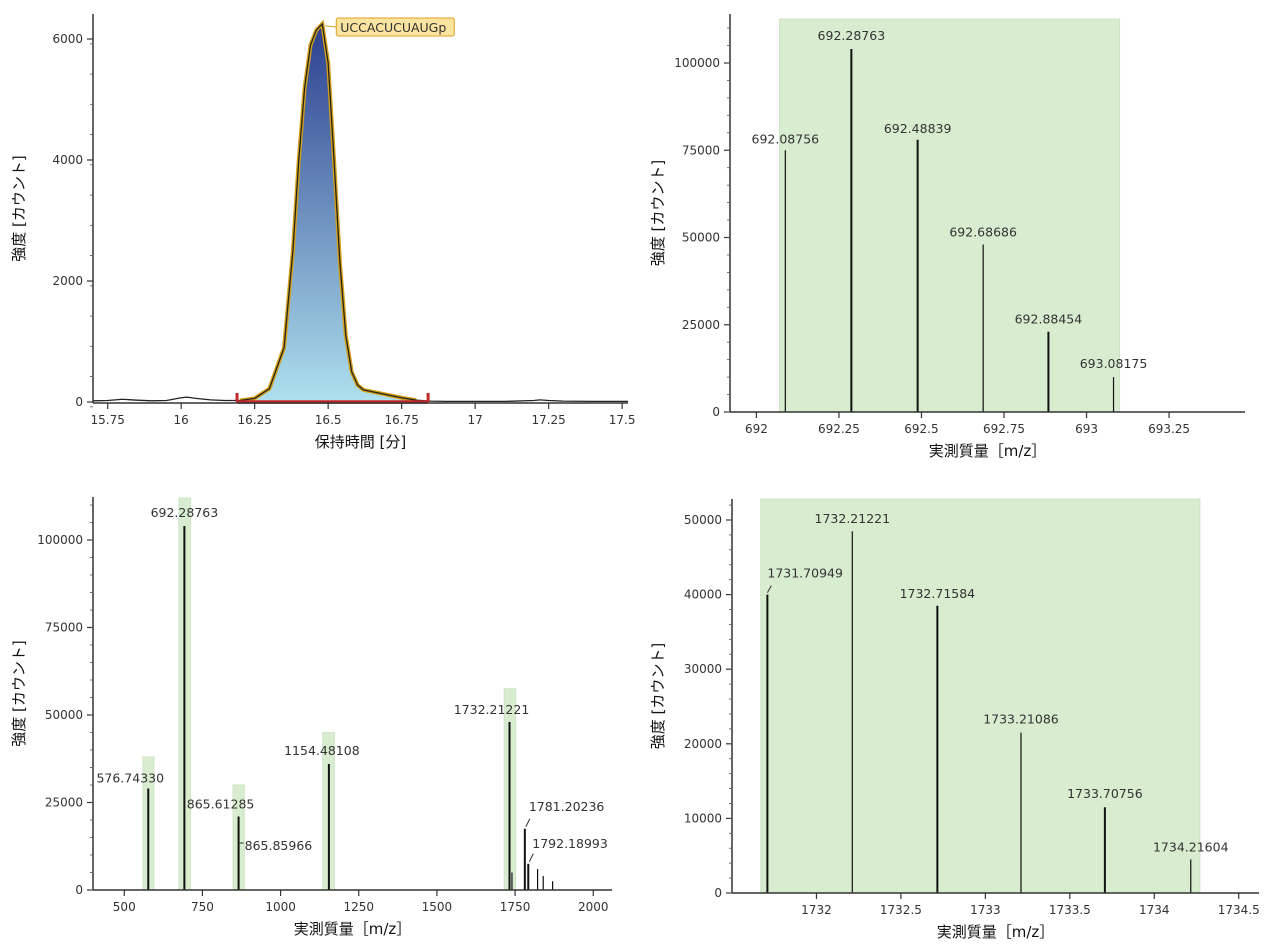 The image size is (1278, 951). I want to click on x-tick-label: 693, so click(1086, 429).